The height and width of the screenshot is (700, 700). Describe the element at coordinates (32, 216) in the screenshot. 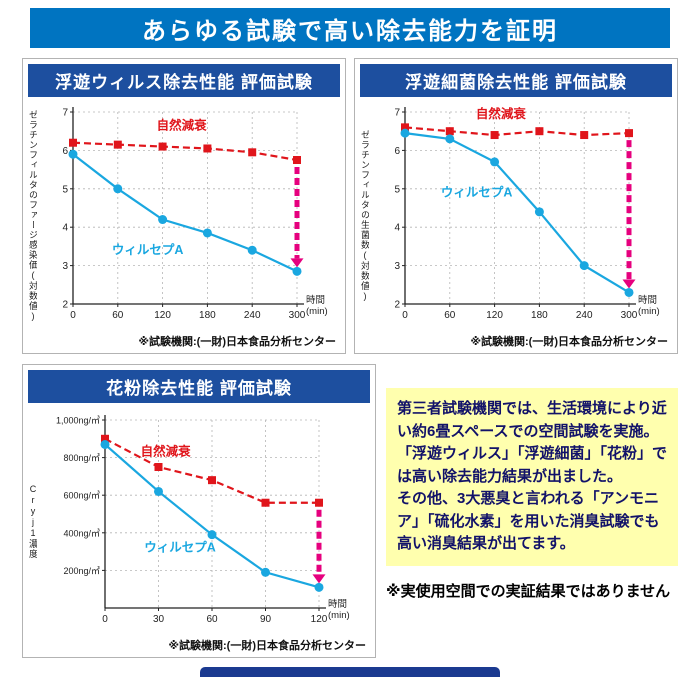

I see `virus-y-axis-label: ゼラチンフィルタのファージ感染価(対数値)` at that location.